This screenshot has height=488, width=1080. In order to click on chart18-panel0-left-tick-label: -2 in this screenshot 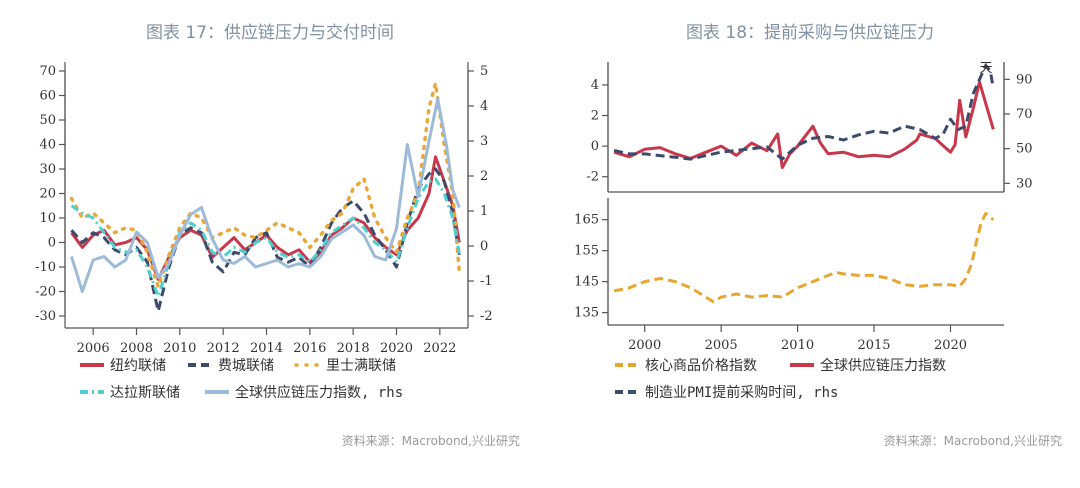, I will do `click(592, 177)`.